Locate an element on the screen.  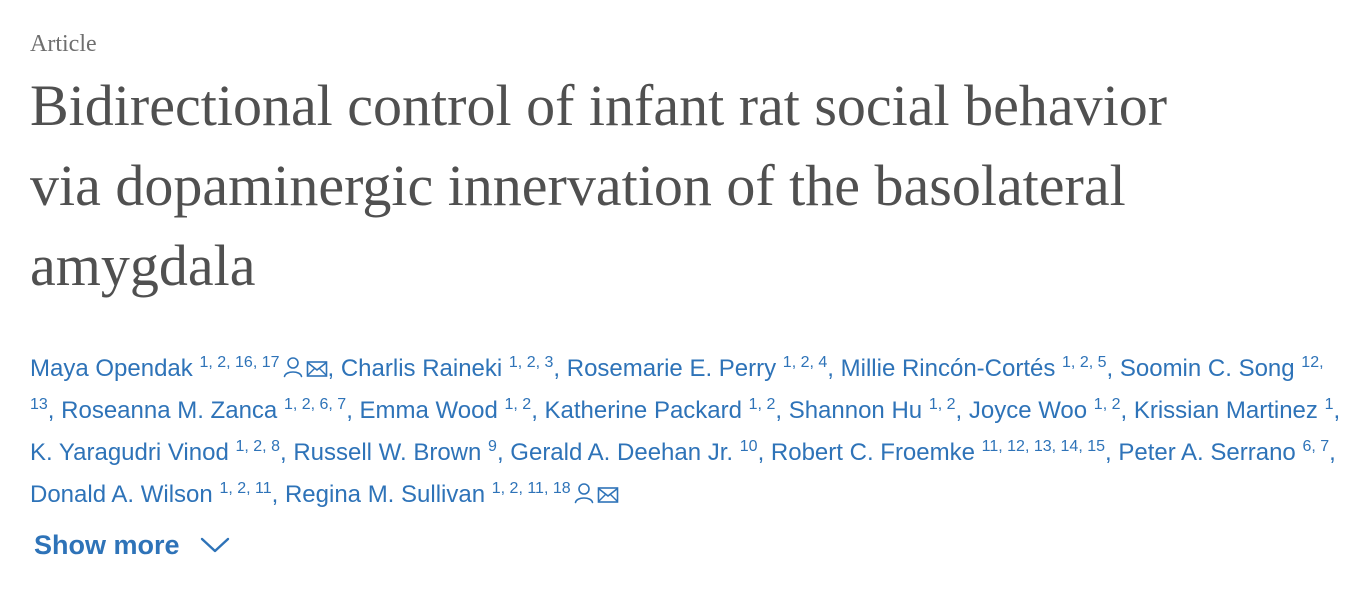
author-affiliations: 1, 2, 16, 17 is located at coordinates (239, 362).